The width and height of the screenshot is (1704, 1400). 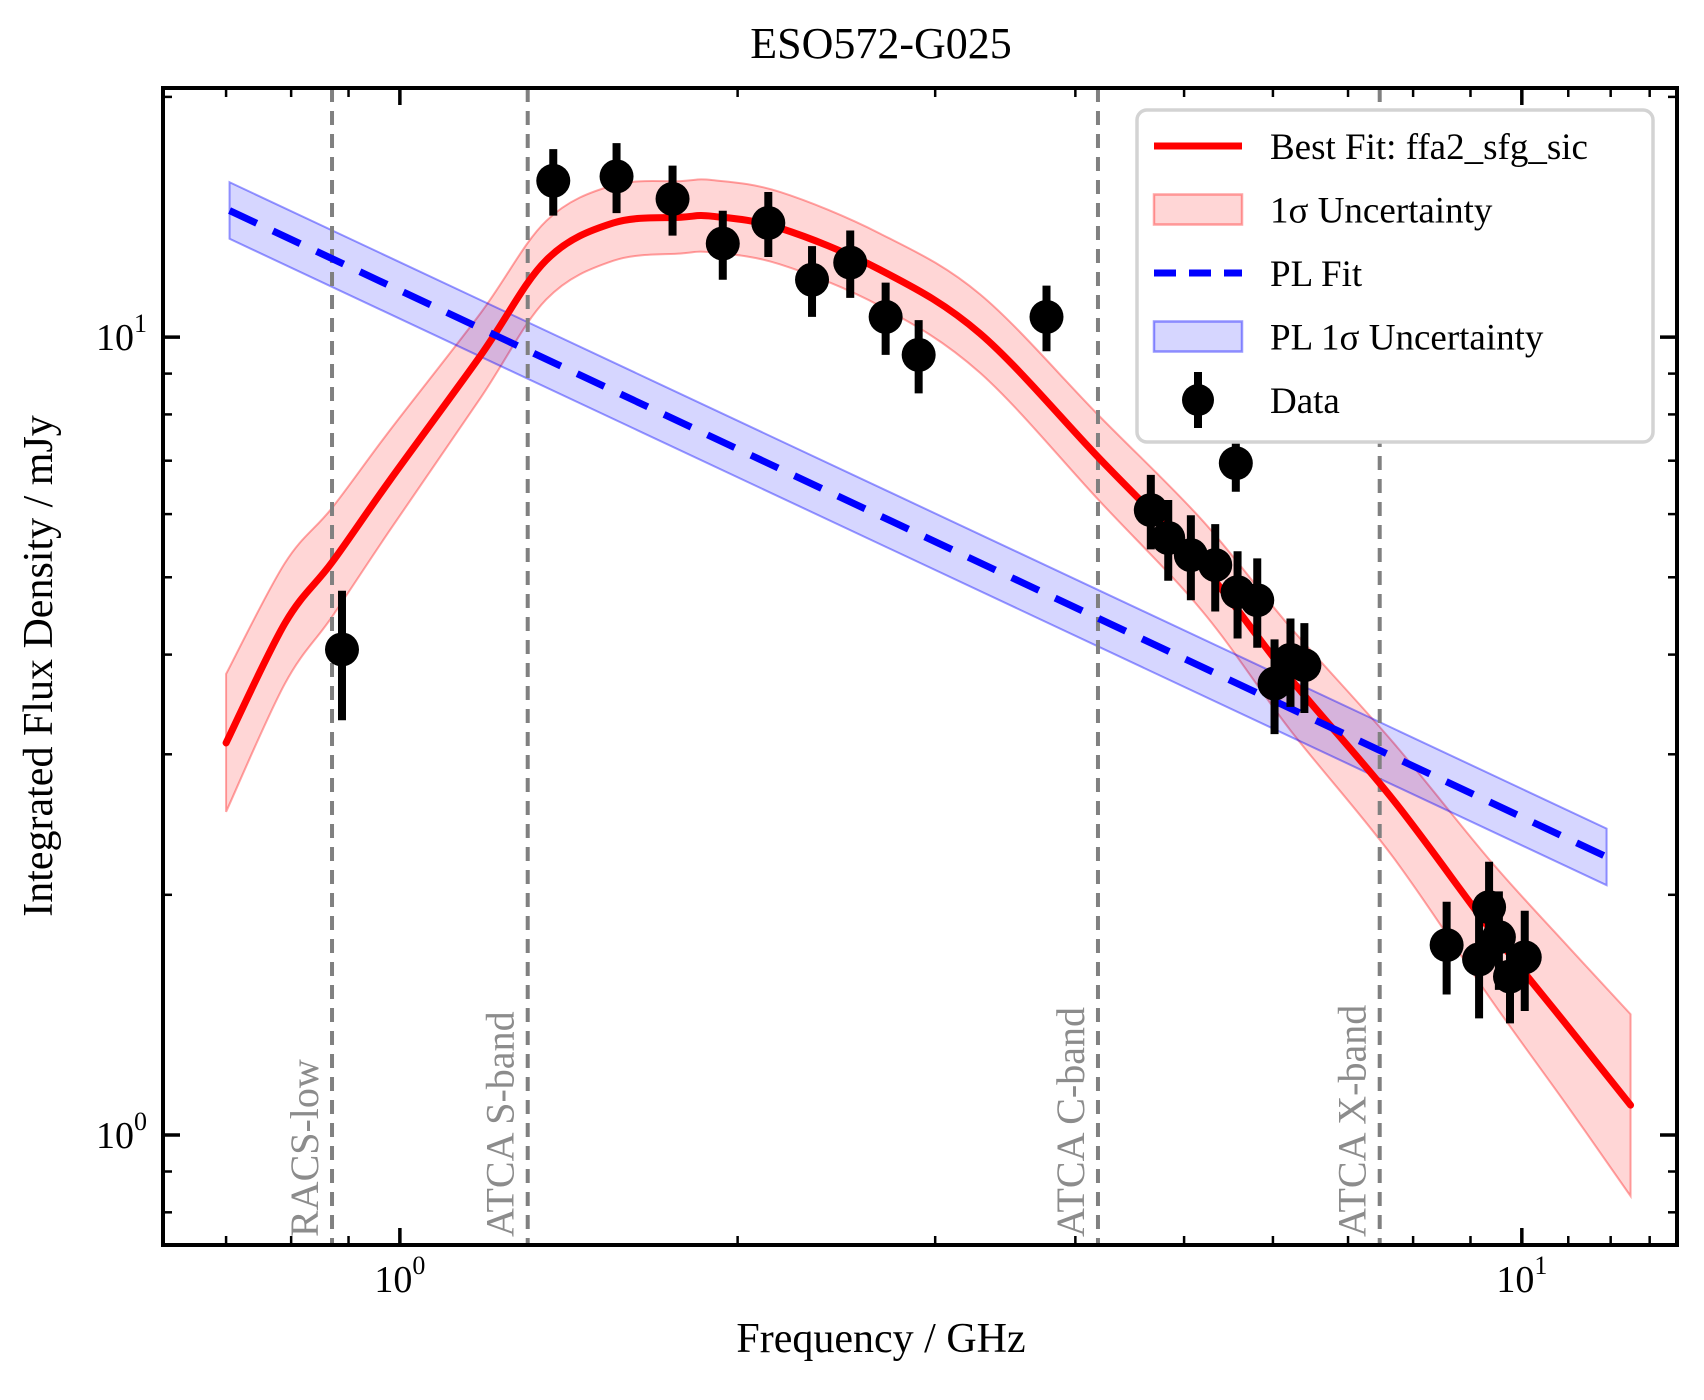 What do you see at coordinates (1381, 211) in the screenshot?
I see `legend-entry-label: 1σ Uncertainty` at bounding box center [1381, 211].